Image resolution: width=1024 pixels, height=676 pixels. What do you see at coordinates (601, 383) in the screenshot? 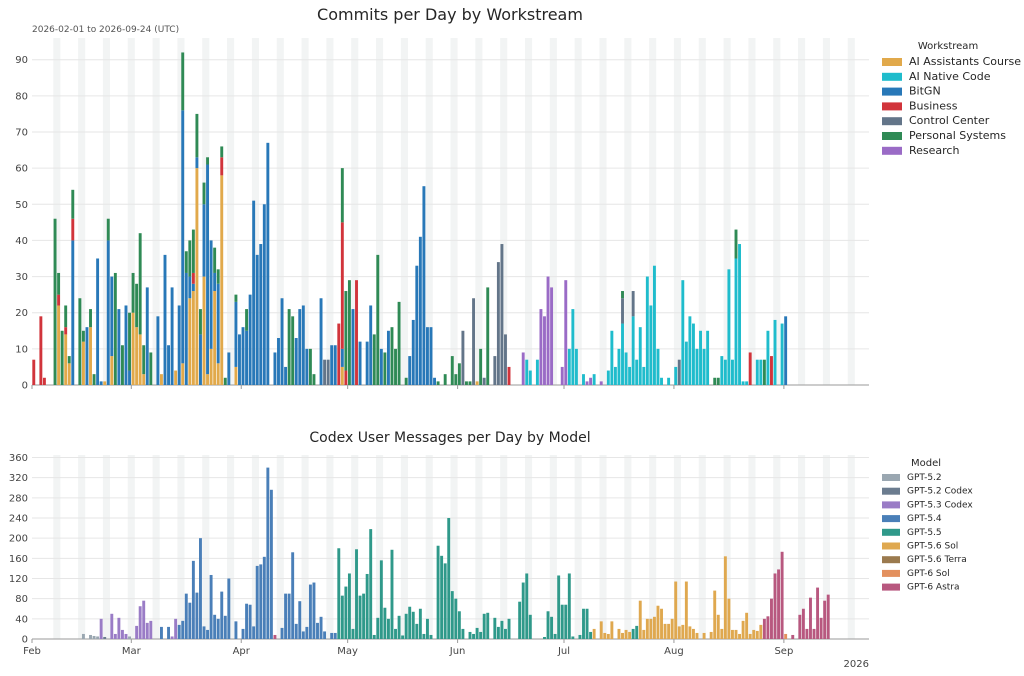
I see `top-bar-research` at bounding box center [601, 383].